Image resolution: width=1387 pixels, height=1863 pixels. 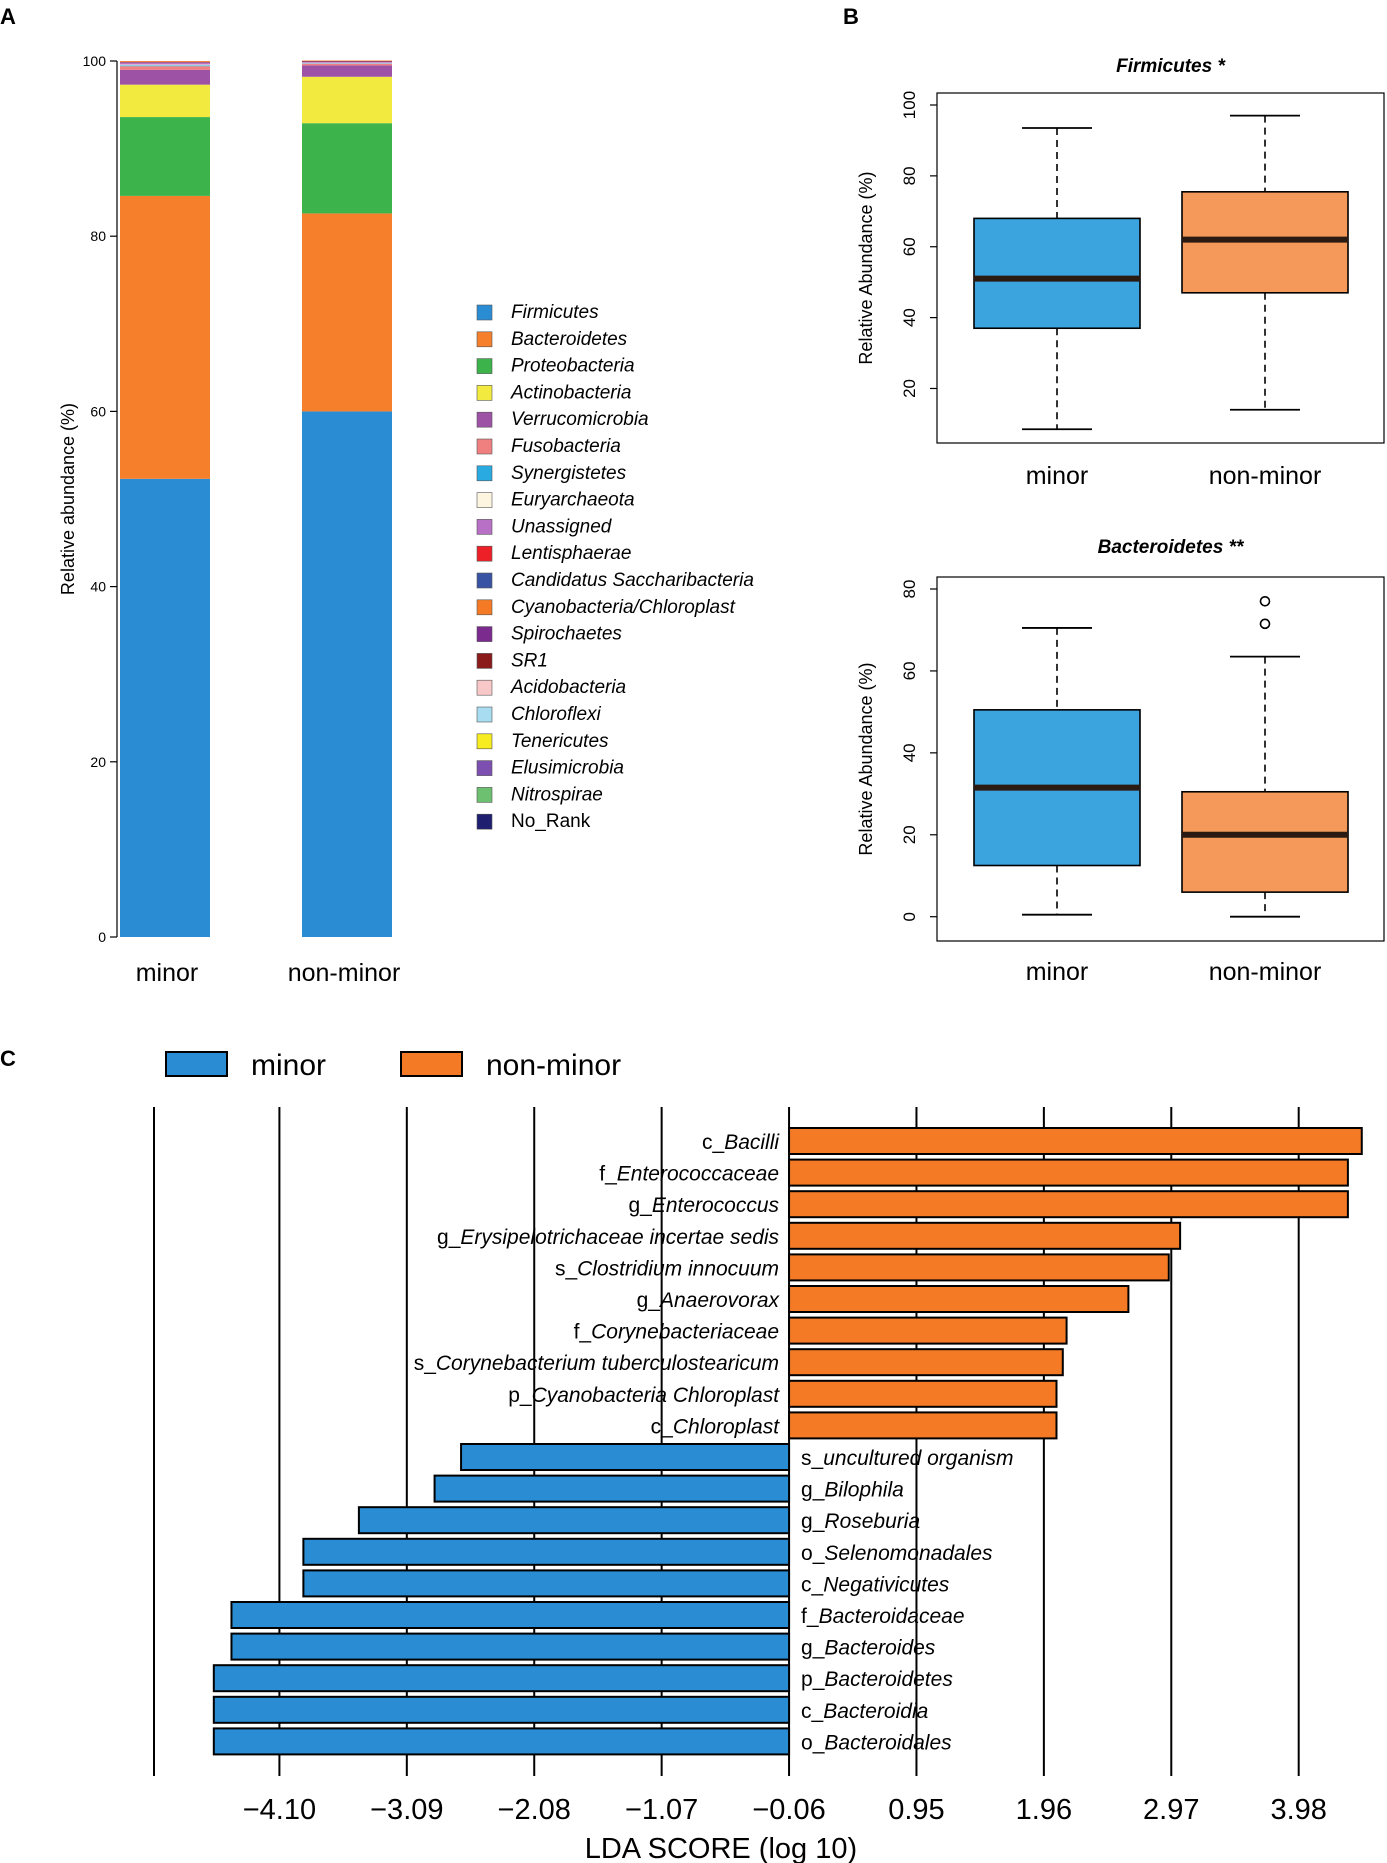 What do you see at coordinates (908, 1553) in the screenshot?
I see `taxon-name: Selenomonadales` at bounding box center [908, 1553].